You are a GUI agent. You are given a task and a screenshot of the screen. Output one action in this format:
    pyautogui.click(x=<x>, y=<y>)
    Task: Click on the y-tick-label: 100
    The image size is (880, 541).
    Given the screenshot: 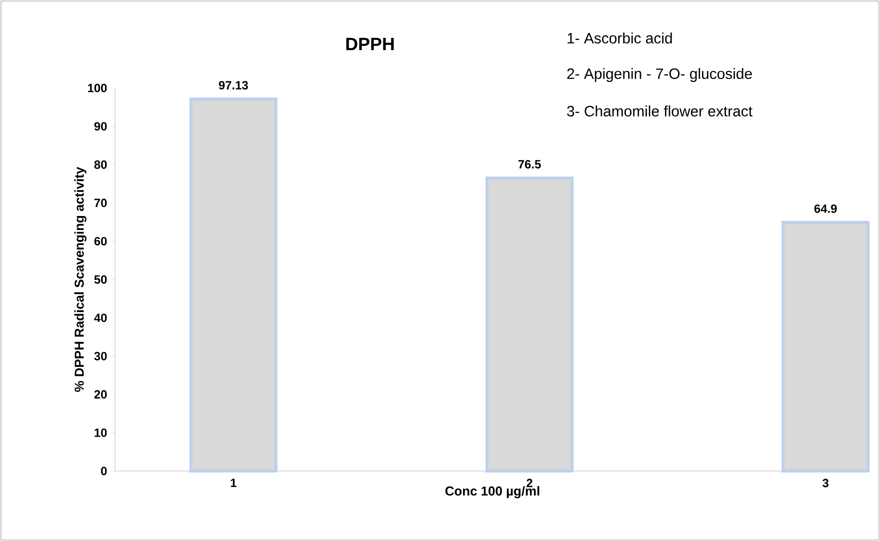 What is the action you would take?
    pyautogui.click(x=97, y=88)
    